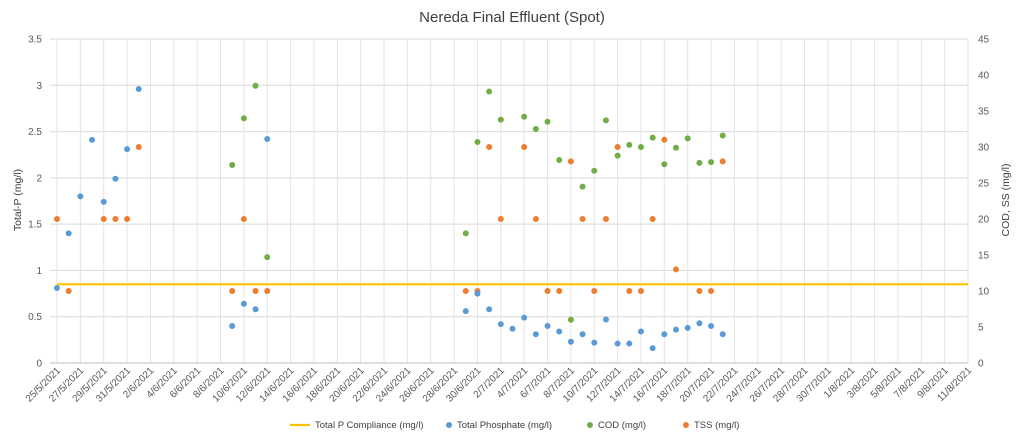 Image resolution: width=1024 pixels, height=447 pixels. Describe the element at coordinates (35, 132) in the screenshot. I see `left-y-tick-label: 2.5` at that location.